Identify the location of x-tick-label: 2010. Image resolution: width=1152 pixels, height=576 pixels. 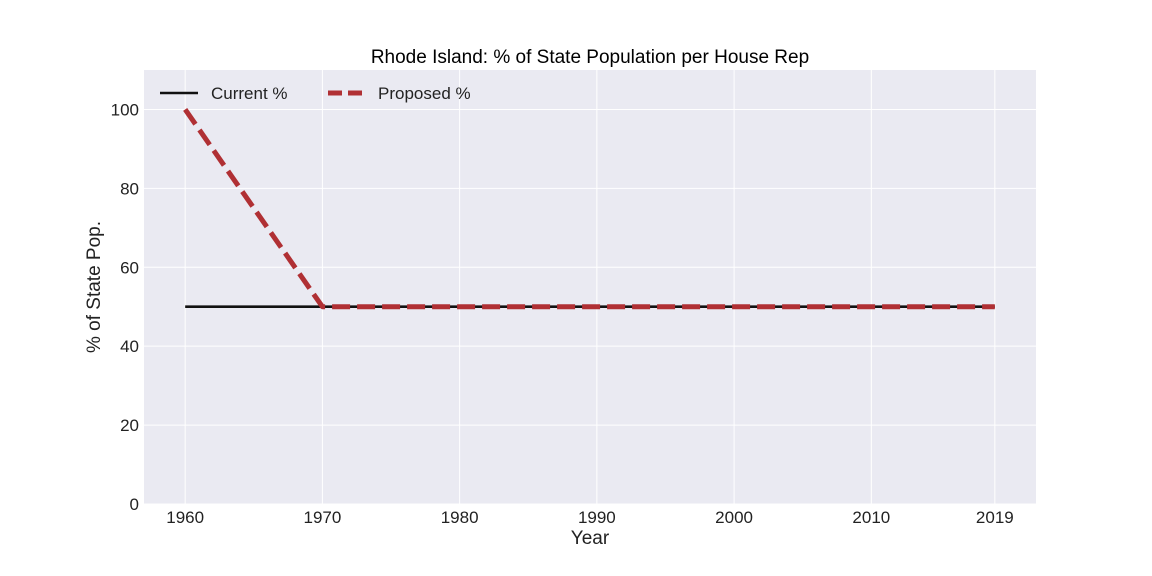
(871, 517).